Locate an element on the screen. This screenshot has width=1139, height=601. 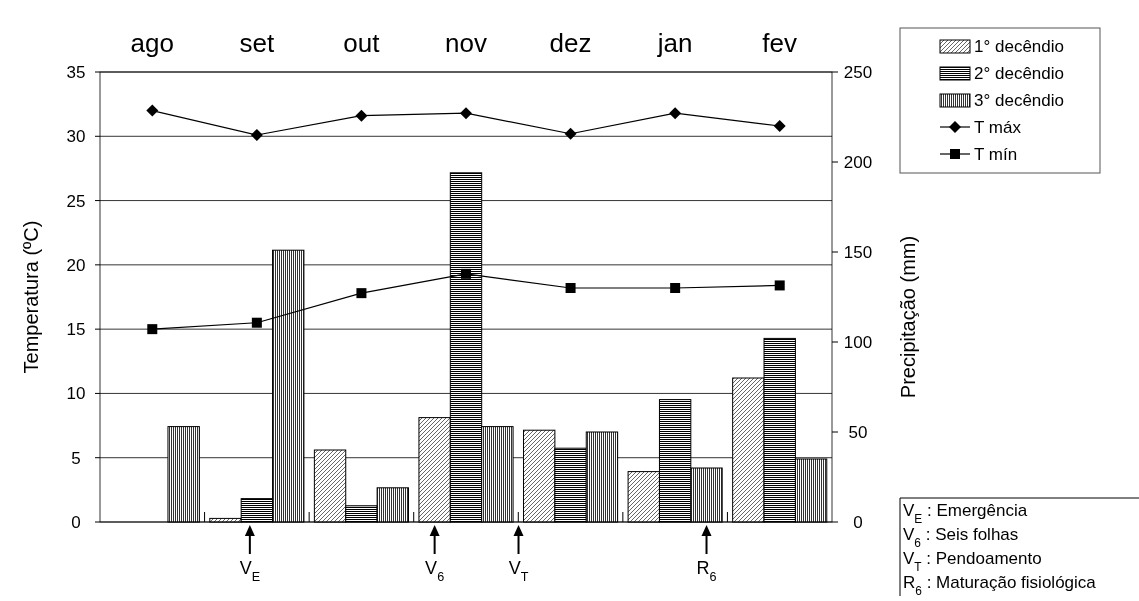
text: V$_{6}$ : Seis folhas is located at coordinates (961, 537).